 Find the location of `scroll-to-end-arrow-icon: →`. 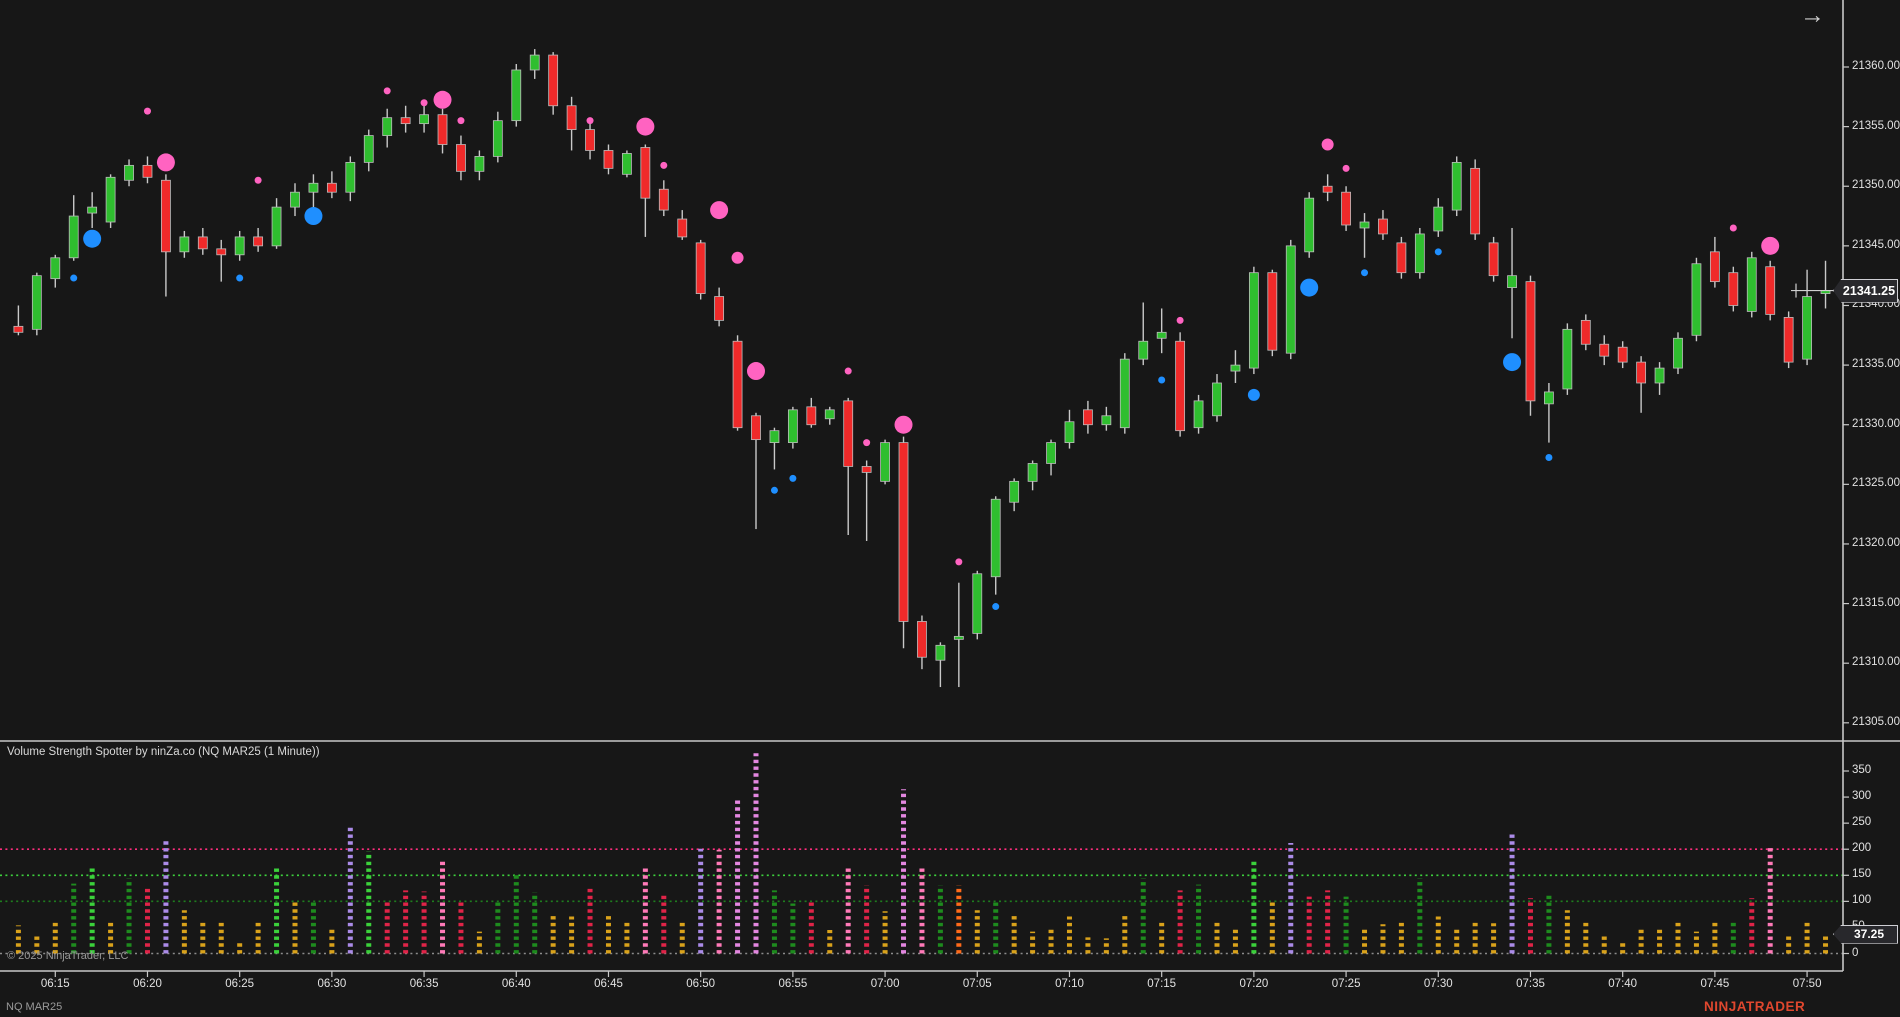

scroll-to-end-arrow-icon: → is located at coordinates (1812, 15).